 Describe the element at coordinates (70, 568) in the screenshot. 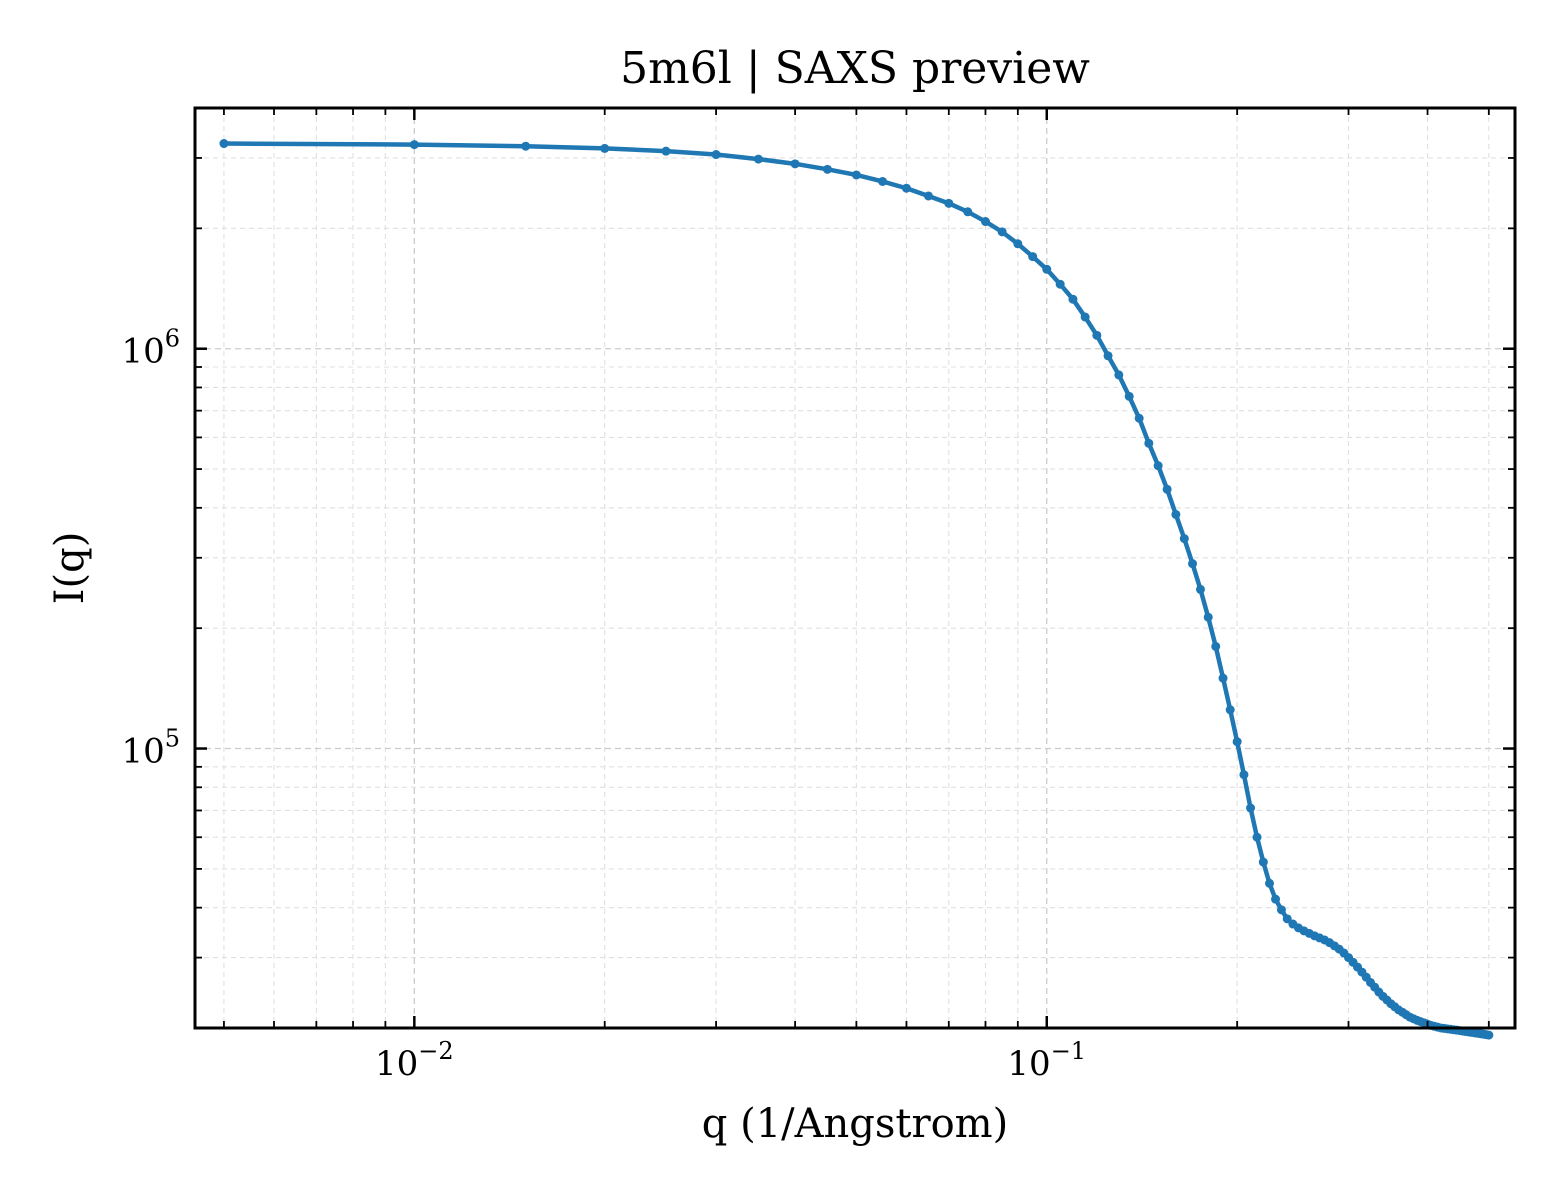

I see `y-axis-label: I(q)` at that location.